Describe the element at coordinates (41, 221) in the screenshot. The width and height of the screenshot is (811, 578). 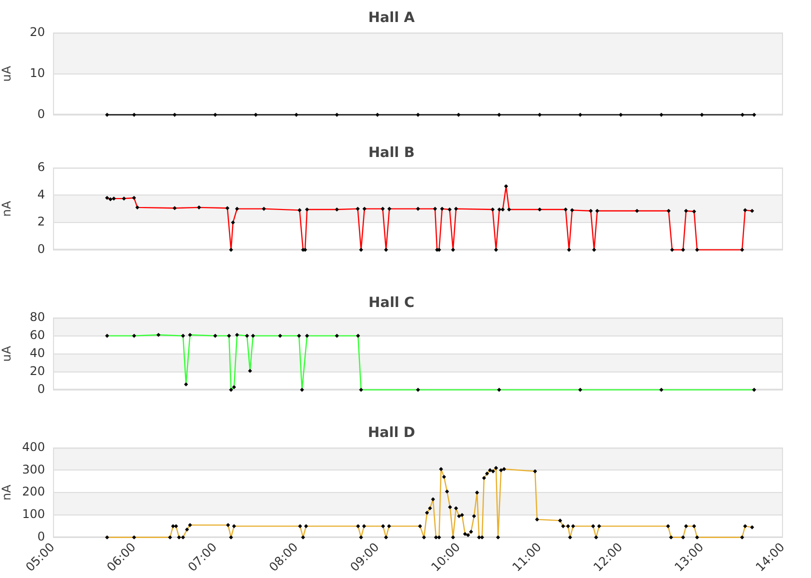
I see `y-tick-label: 2` at that location.